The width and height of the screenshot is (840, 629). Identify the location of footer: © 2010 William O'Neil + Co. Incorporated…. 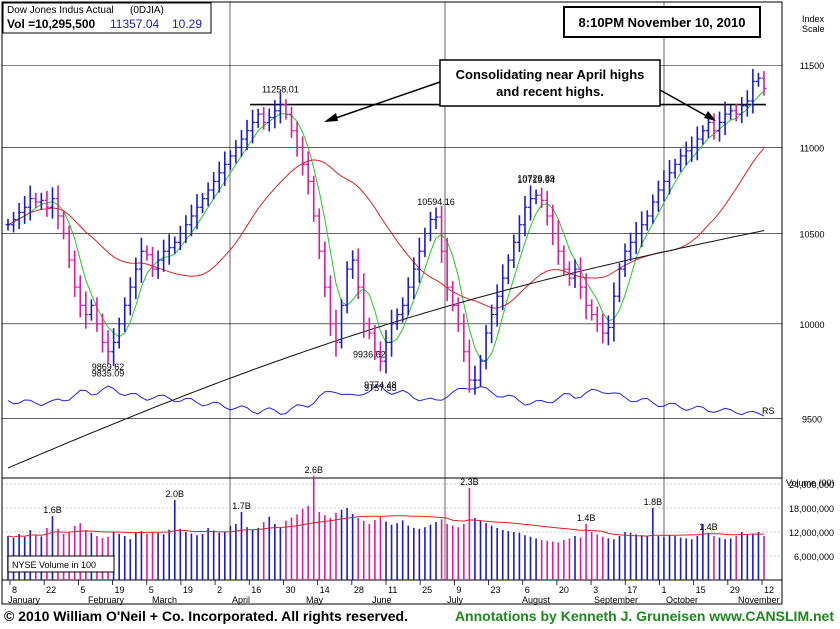
(420, 617).